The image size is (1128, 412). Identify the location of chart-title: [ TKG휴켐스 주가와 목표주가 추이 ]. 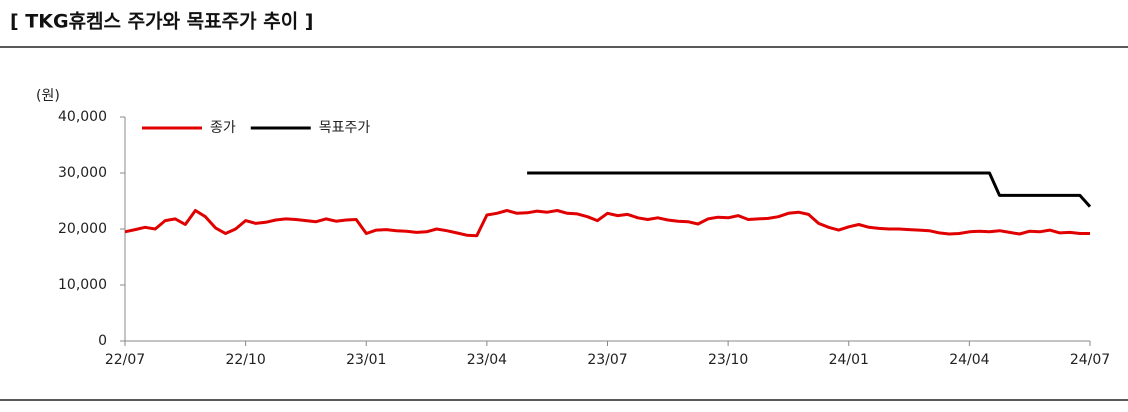
(161, 22).